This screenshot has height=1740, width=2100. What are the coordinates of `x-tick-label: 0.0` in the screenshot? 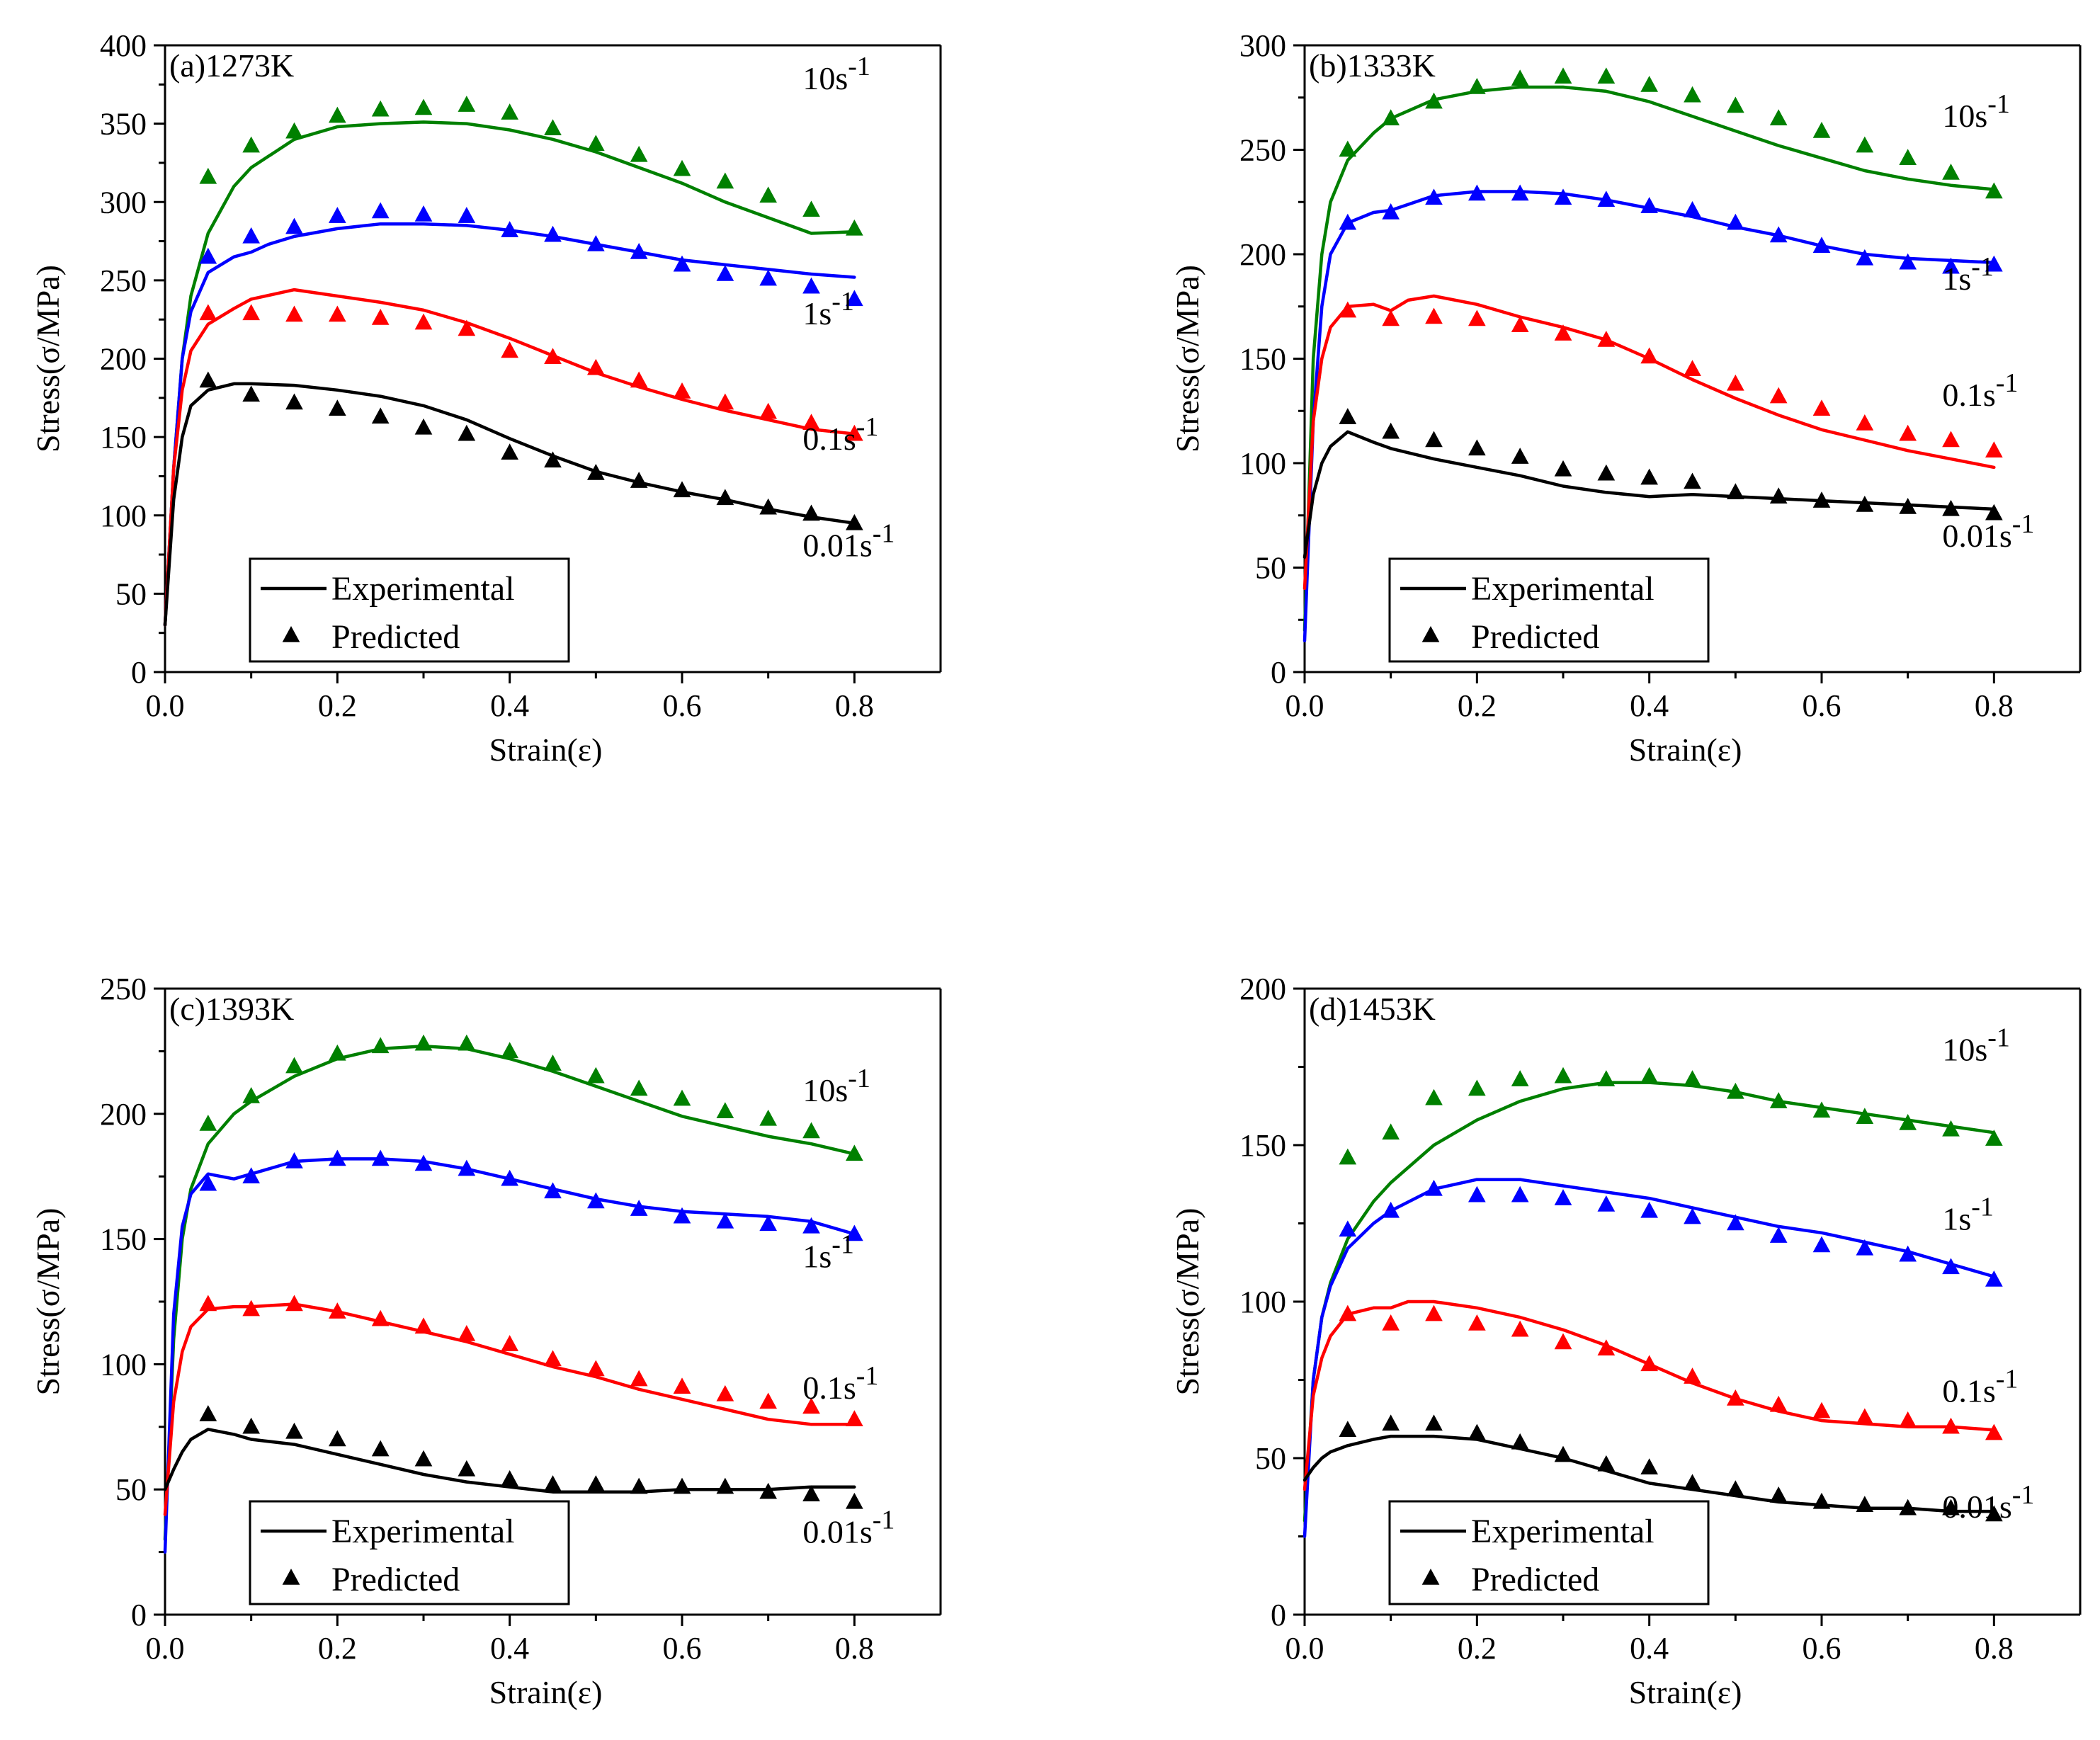 It's located at (166, 705).